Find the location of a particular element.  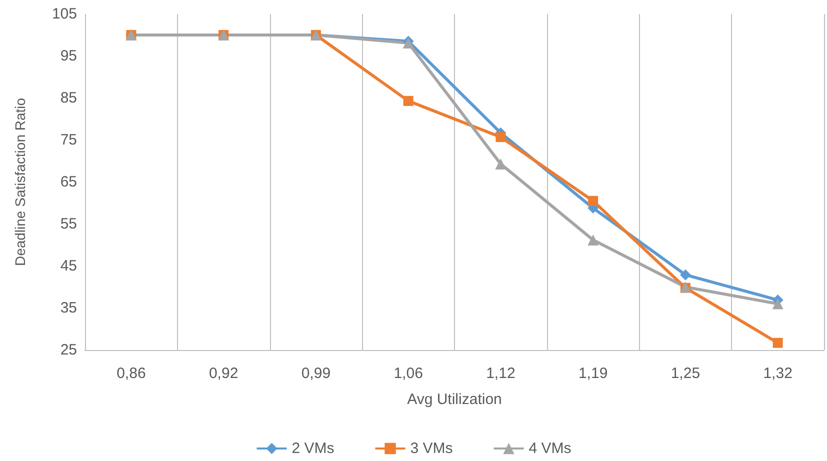

legend-label: 3 VMs is located at coordinates (431, 448).